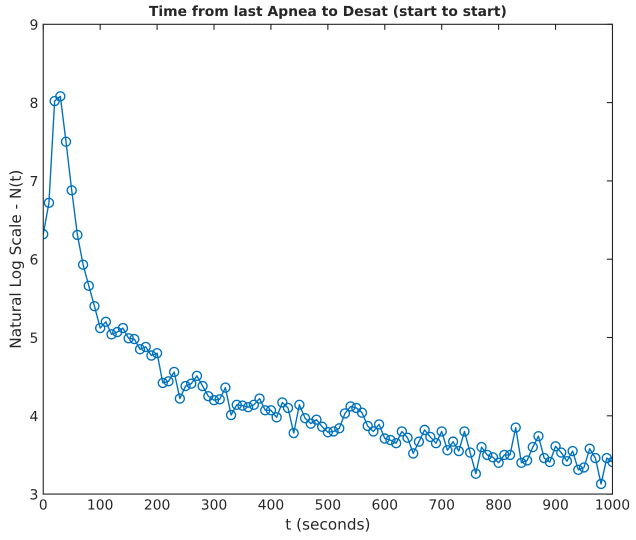 This screenshot has width=636, height=540. I want to click on y-tick-label: 3, so click(34, 494).